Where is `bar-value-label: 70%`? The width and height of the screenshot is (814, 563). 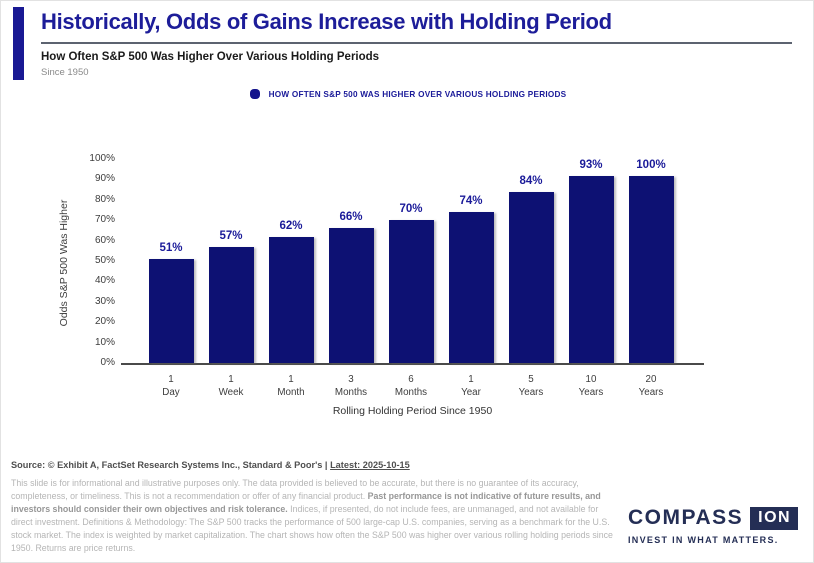 bar-value-label: 70% is located at coordinates (411, 209).